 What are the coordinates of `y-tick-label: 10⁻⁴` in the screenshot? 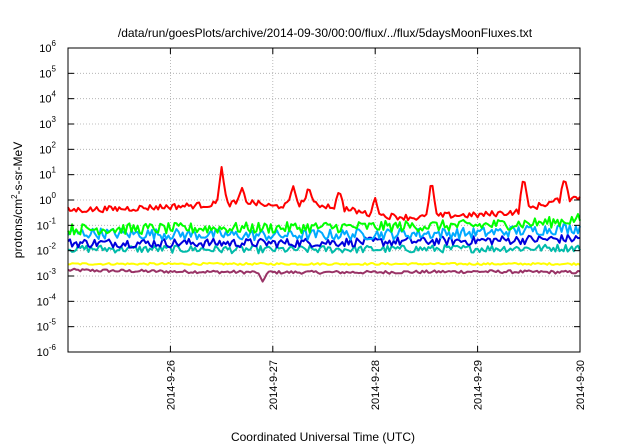 It's located at (47, 300).